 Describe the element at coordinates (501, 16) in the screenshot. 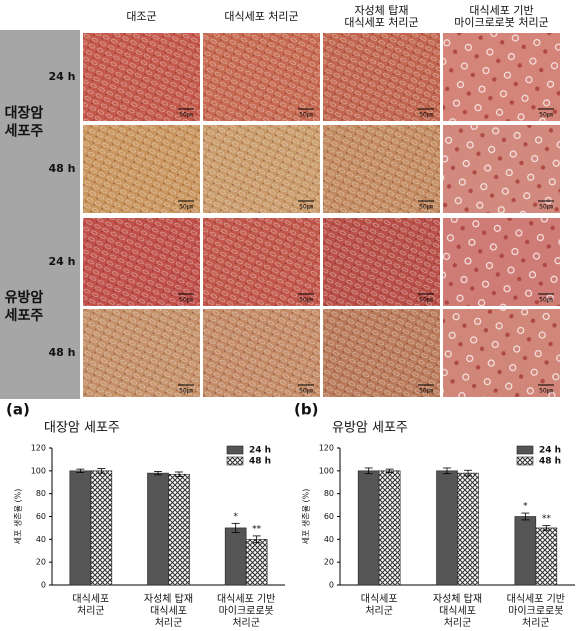

I see `column-header: 대식세포 기반 마이크로로봇 처리군` at that location.